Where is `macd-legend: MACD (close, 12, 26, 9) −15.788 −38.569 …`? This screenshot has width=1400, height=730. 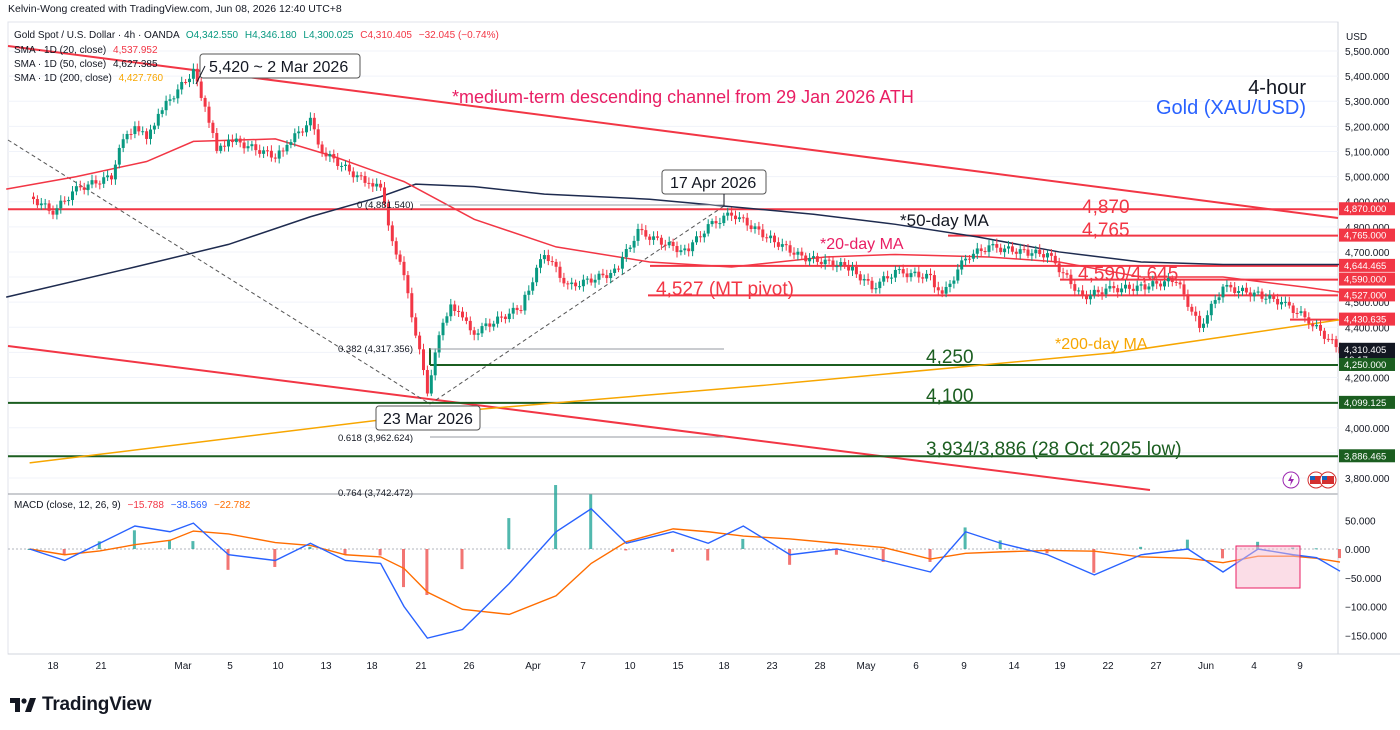 macd-legend: MACD (close, 12, 26, 9) −15.788 −38.569 … is located at coordinates (132, 505).